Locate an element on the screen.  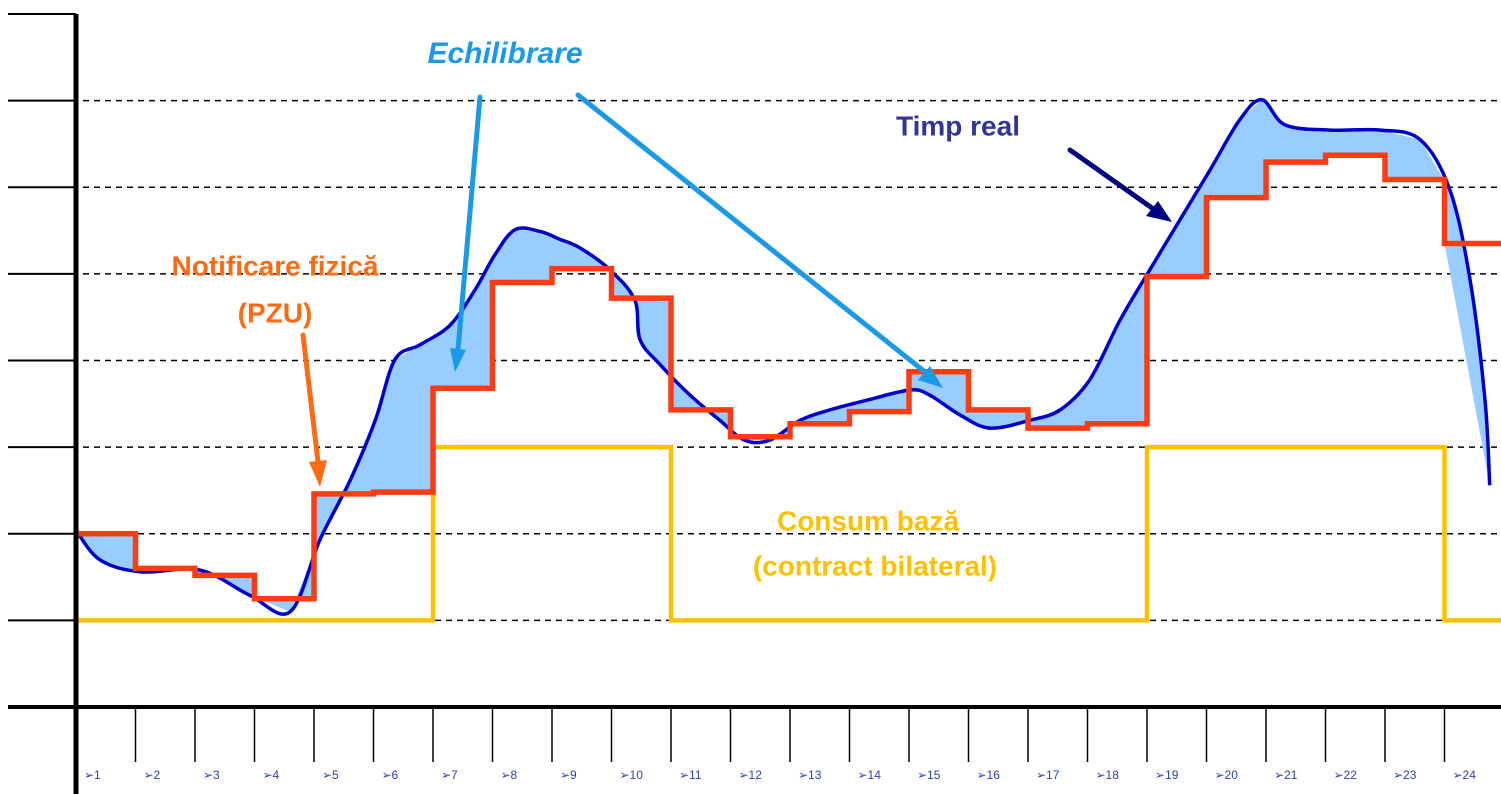
annotation: Echilibrare is located at coordinates (504, 53).